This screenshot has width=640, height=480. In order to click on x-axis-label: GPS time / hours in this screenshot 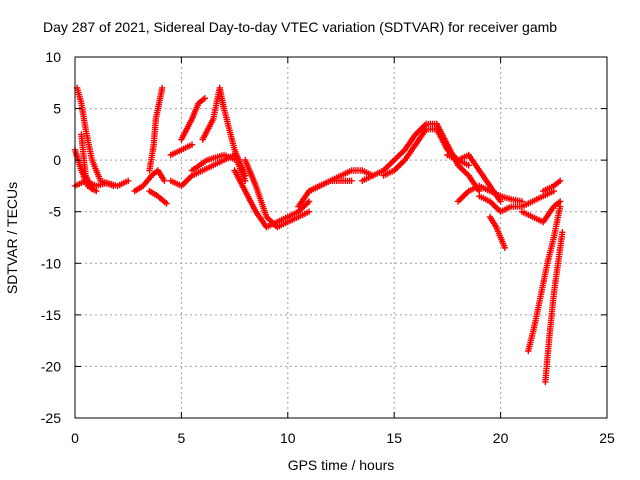, I will do `click(341, 465)`.